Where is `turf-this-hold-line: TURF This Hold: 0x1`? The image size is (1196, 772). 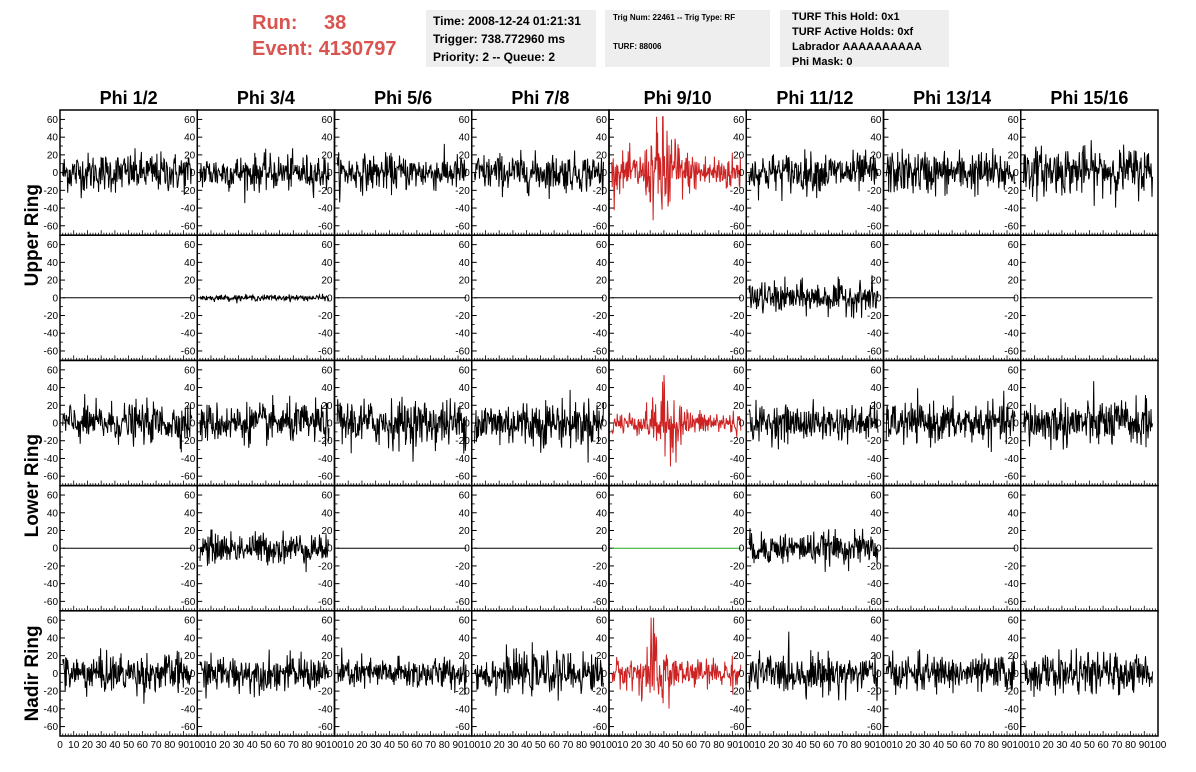
turf-this-hold-line: TURF This Hold: 0x1 is located at coordinates (846, 17).